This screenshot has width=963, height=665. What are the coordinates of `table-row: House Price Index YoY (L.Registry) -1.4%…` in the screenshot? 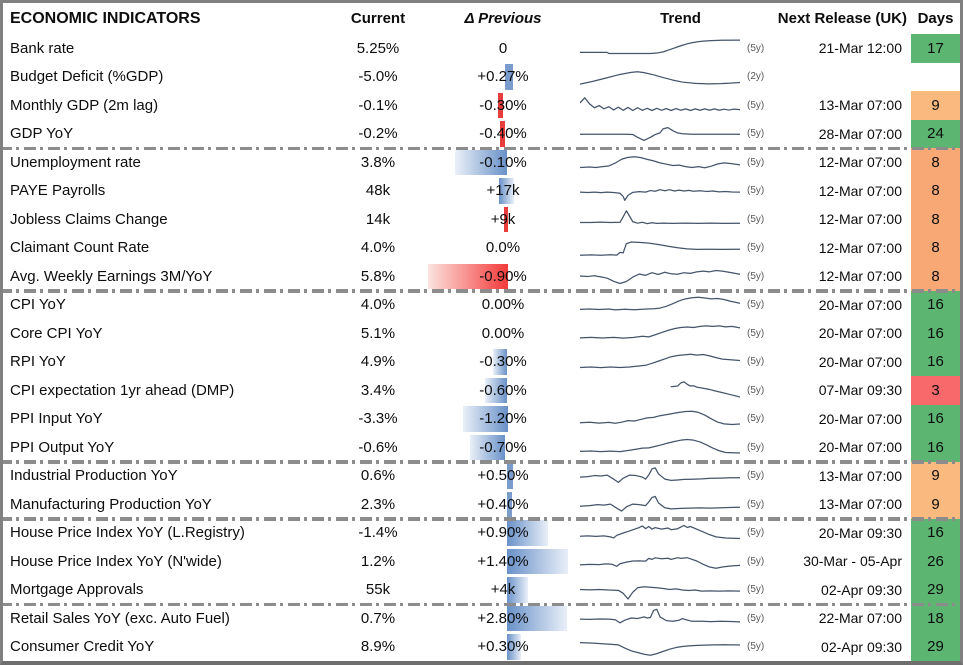 It's located at (481, 532).